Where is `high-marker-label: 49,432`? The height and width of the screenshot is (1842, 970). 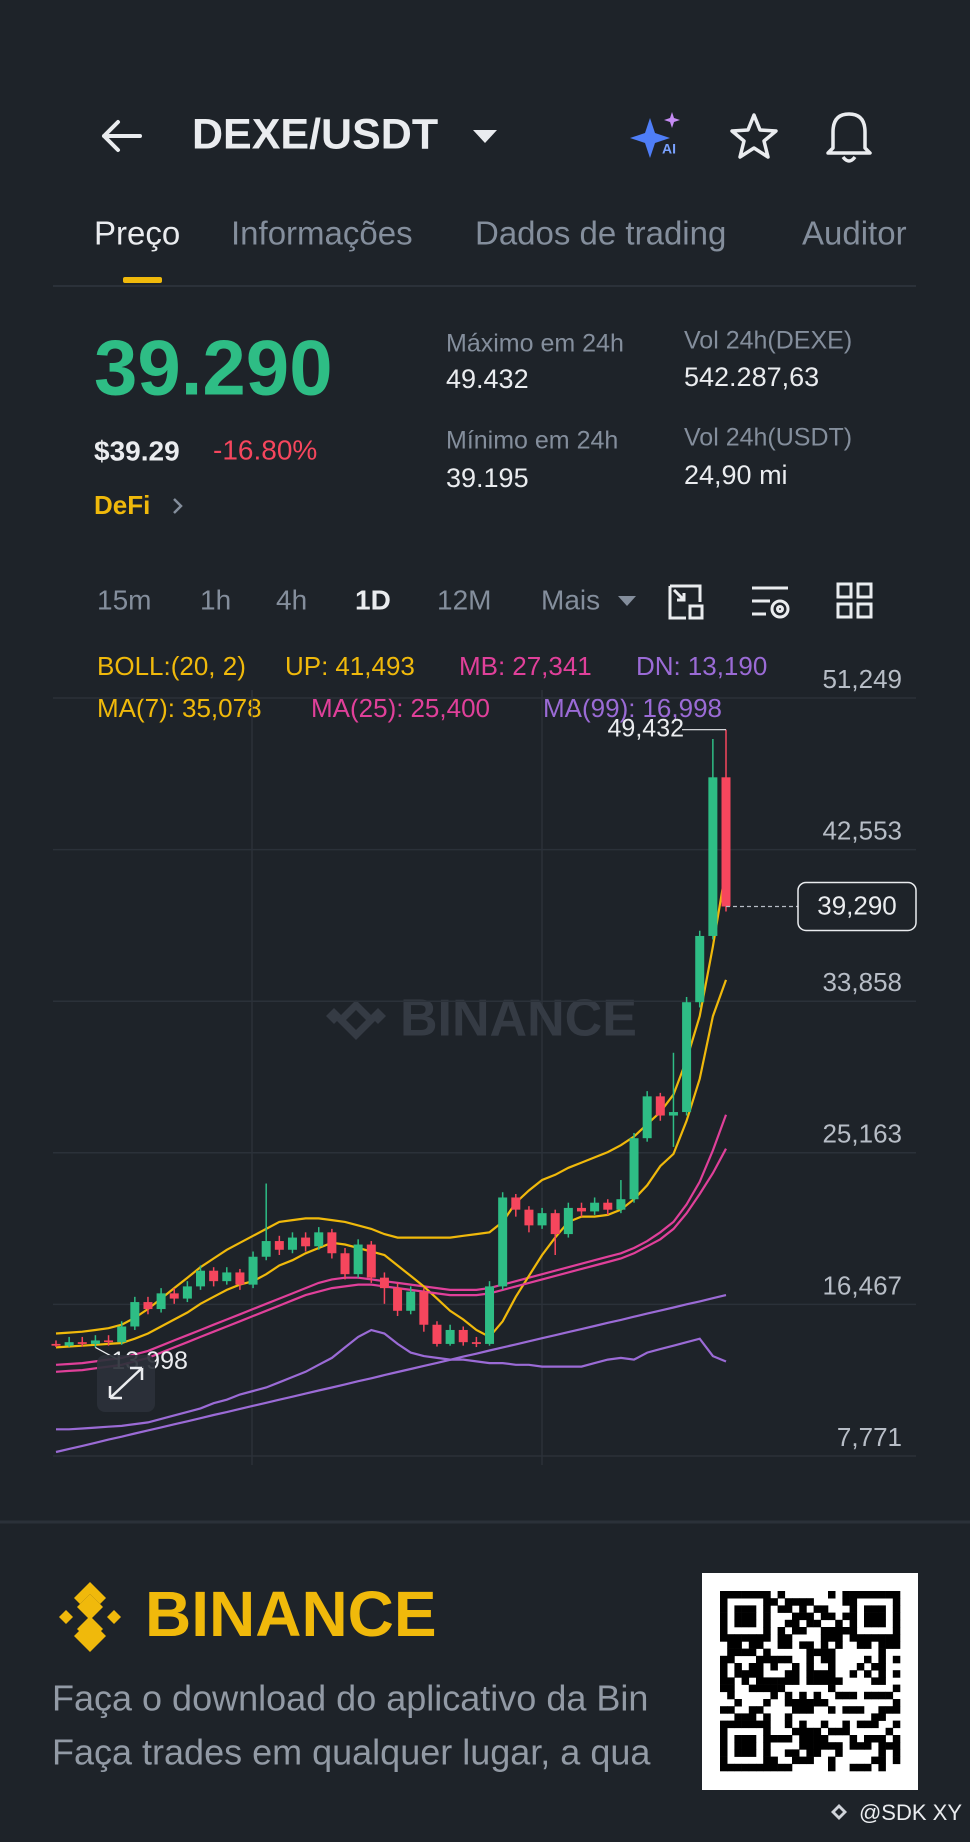 high-marker-label: 49,432 is located at coordinates (646, 728).